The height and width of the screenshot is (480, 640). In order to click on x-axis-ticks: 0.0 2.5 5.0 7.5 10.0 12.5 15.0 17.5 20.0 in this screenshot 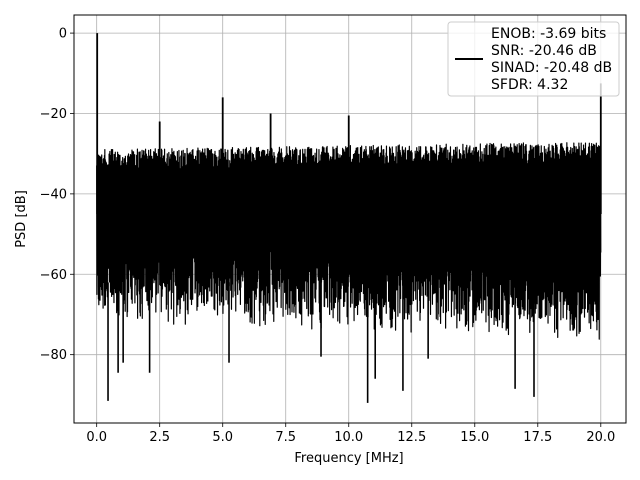, I will do `click(350, 434)`.